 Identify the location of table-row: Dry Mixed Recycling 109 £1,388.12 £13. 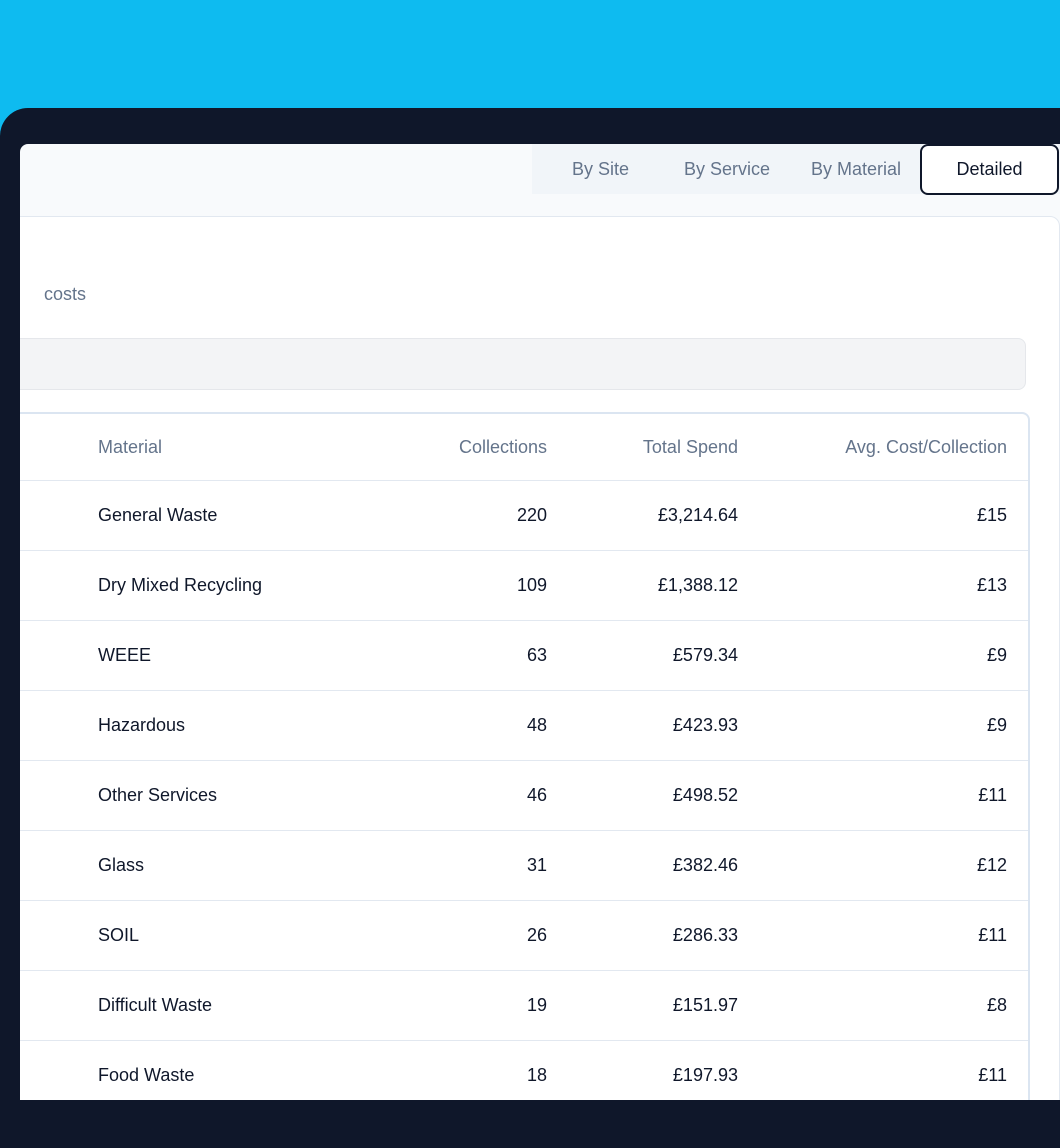
(524, 585).